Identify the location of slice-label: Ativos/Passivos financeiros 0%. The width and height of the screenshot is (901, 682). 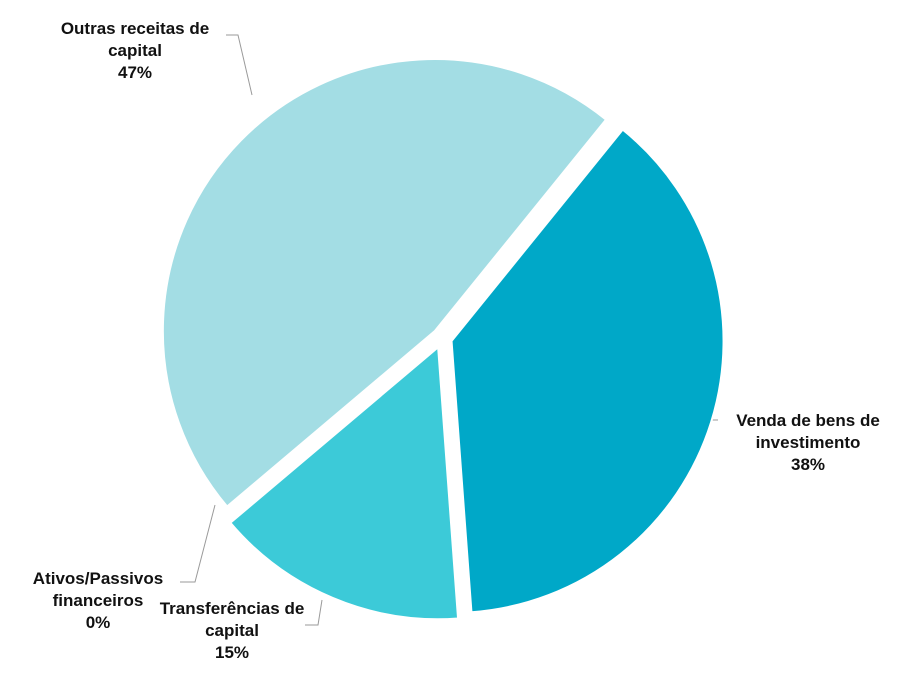
(98, 601).